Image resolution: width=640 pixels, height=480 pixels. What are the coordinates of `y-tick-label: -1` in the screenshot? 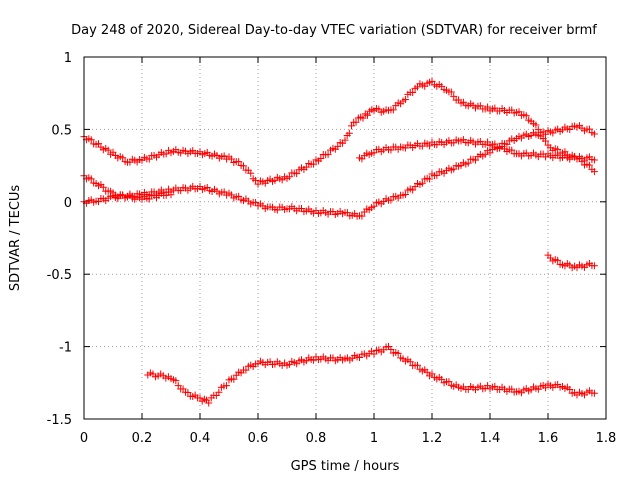 It's located at (65, 348).